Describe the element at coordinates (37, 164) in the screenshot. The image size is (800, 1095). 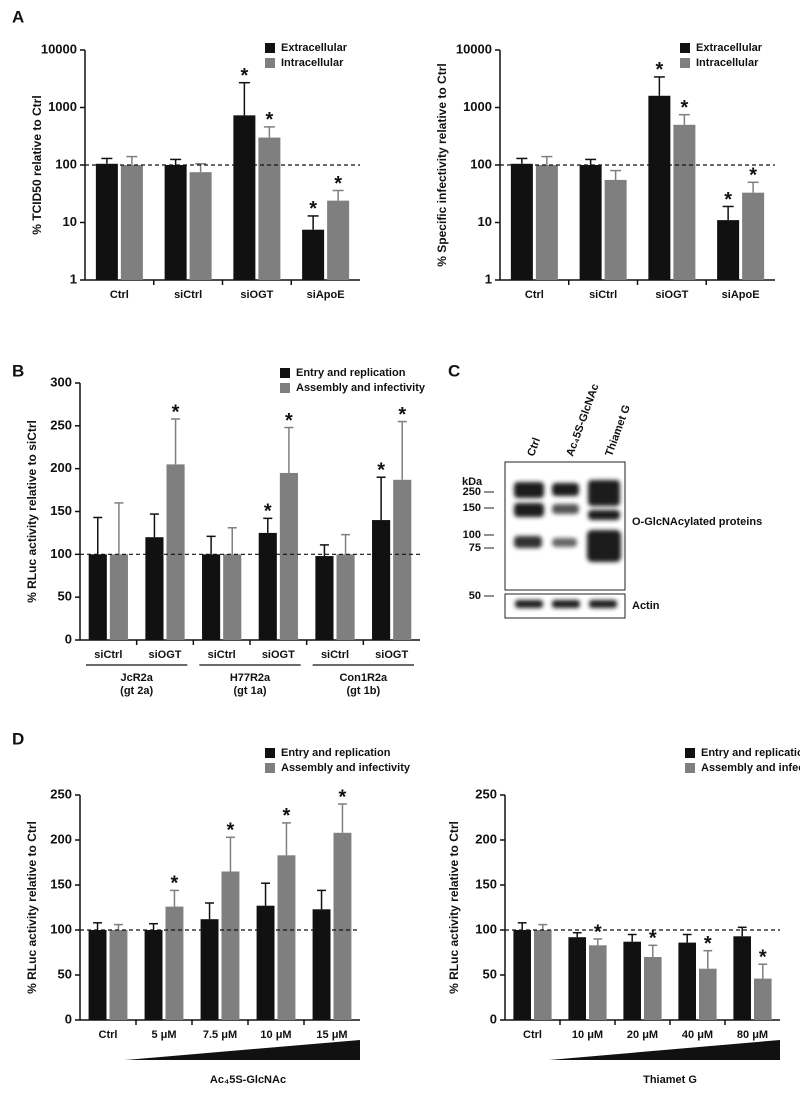
I see `y-axis-label: % TCID50 relative to Ctrl` at that location.